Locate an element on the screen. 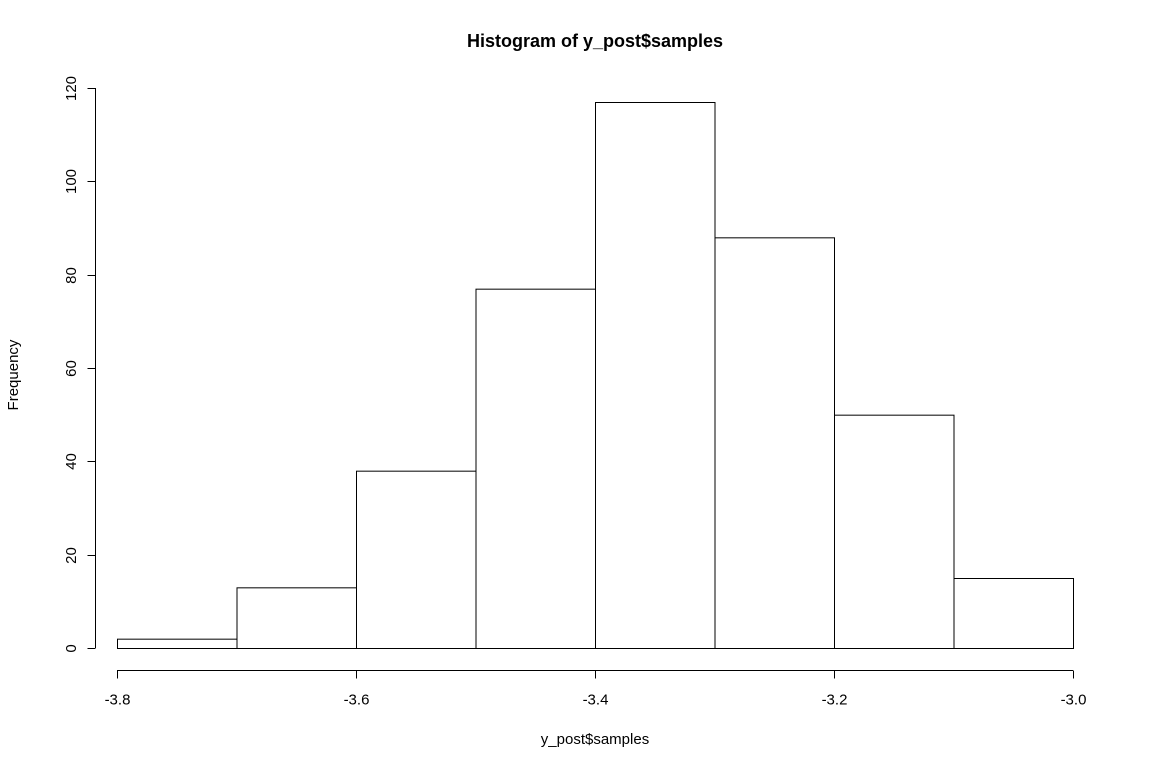 The height and width of the screenshot is (773, 1152). x-tick-label: -3.8 is located at coordinates (118, 700).